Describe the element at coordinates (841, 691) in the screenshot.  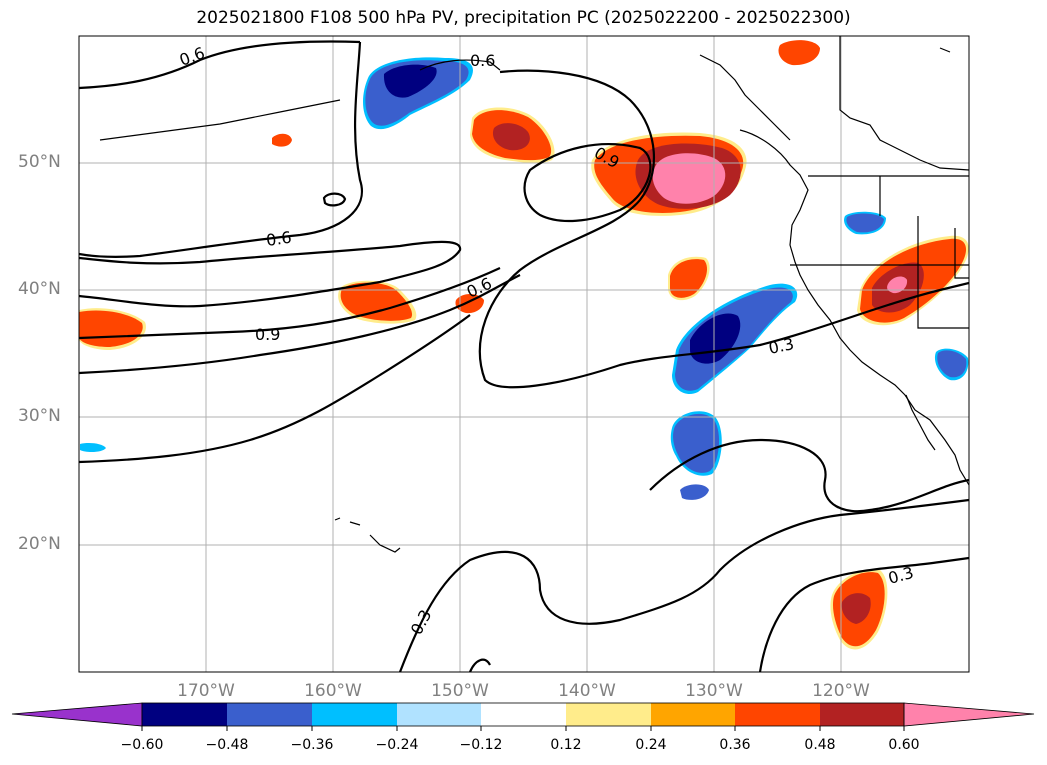
I see `lon-label-120w: 120°W` at that location.